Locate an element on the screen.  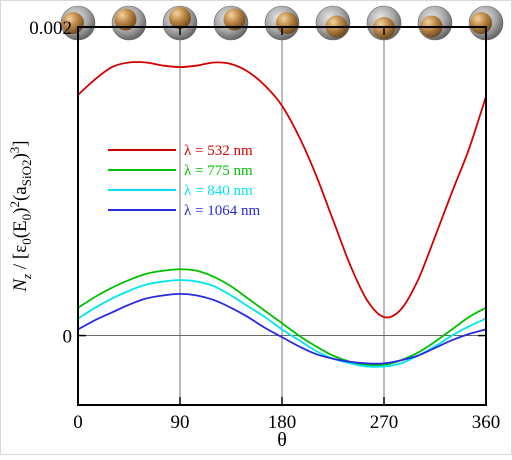
y-axis-title-sub-0b: 0 is located at coordinates (26, 217).